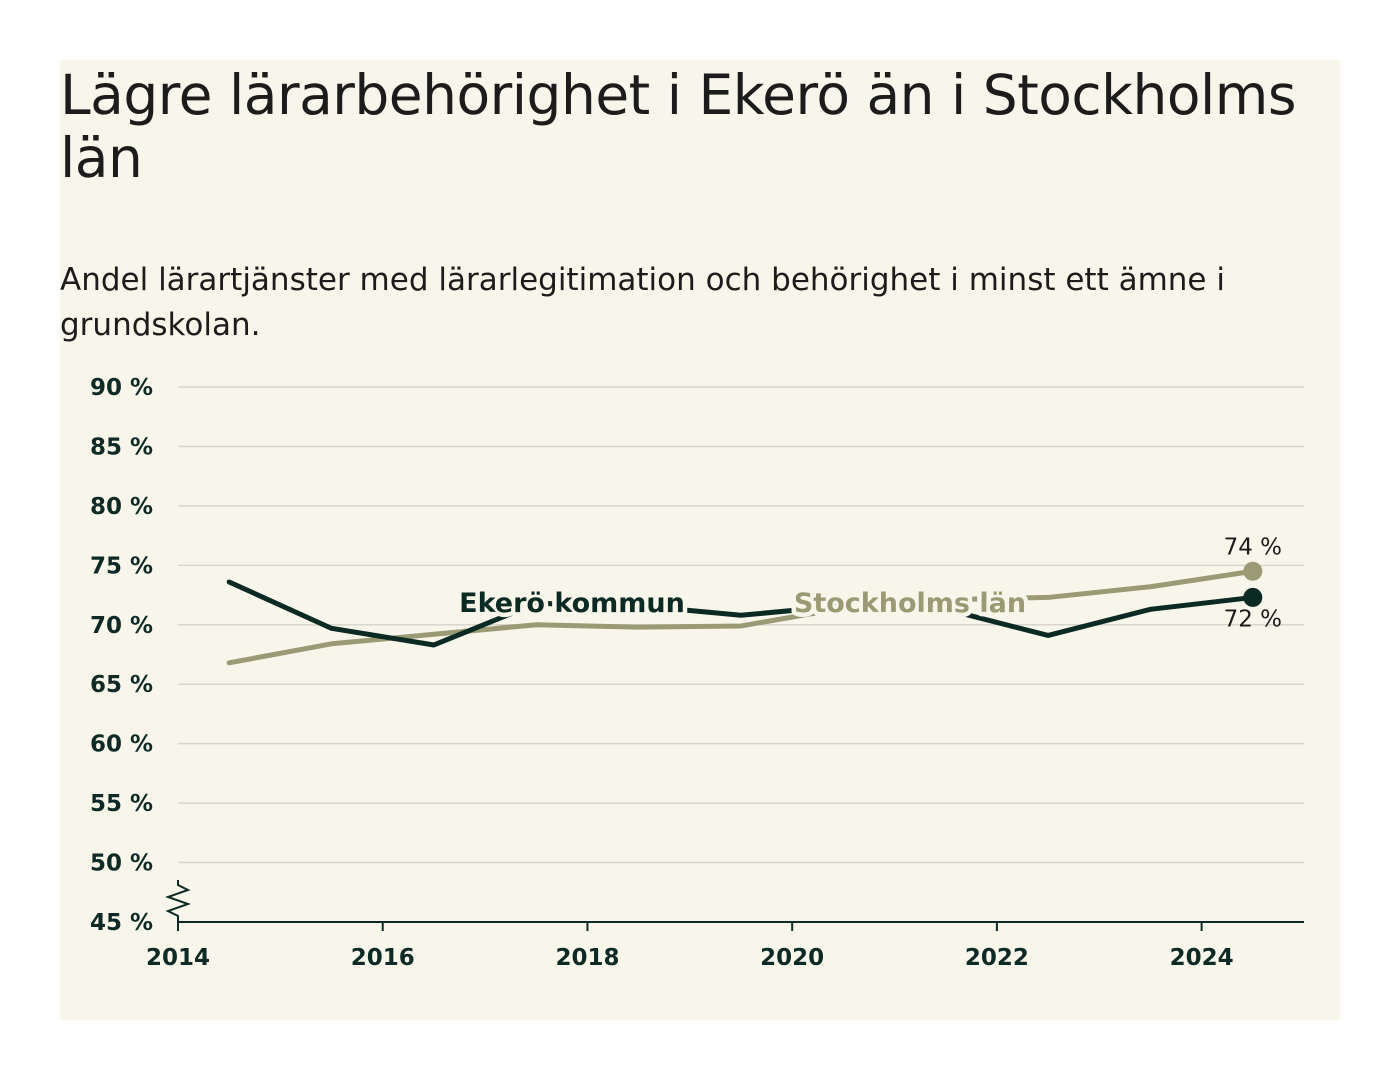 This screenshot has height=1080, width=1400. Describe the element at coordinates (121, 447) in the screenshot. I see `y-tick-label: 85 %` at that location.